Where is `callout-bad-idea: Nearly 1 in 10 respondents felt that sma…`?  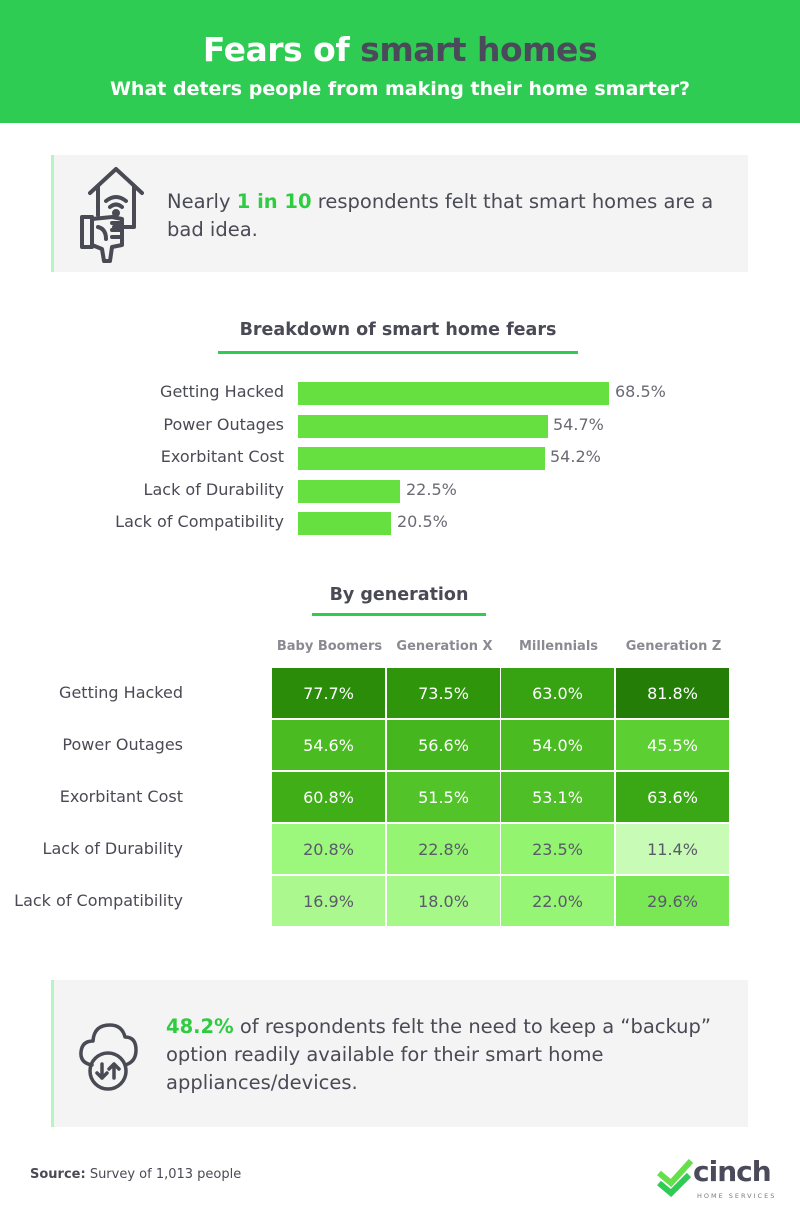 callout-bad-idea: Nearly 1 in 10 respondents felt that sma… is located at coordinates (399, 213).